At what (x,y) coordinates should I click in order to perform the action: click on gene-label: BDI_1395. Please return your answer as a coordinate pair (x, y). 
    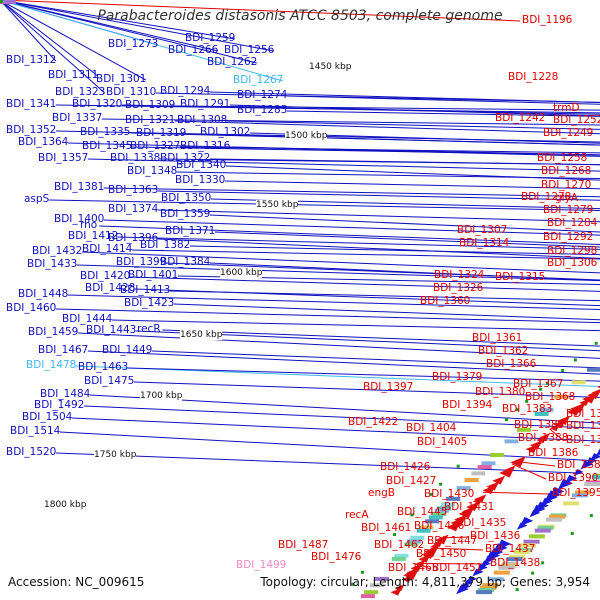
    Looking at the image, I should click on (576, 493).